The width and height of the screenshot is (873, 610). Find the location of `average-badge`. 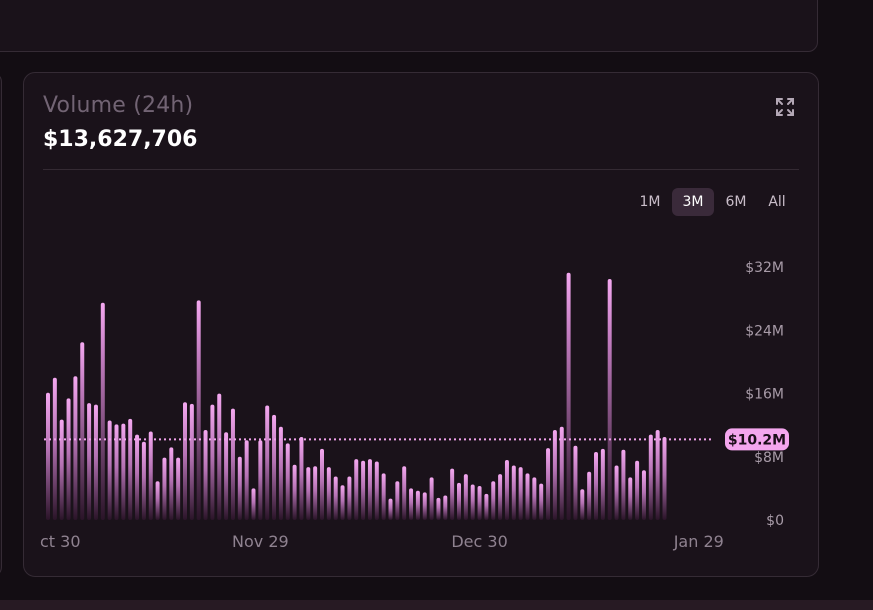

average-badge is located at coordinates (757, 439).